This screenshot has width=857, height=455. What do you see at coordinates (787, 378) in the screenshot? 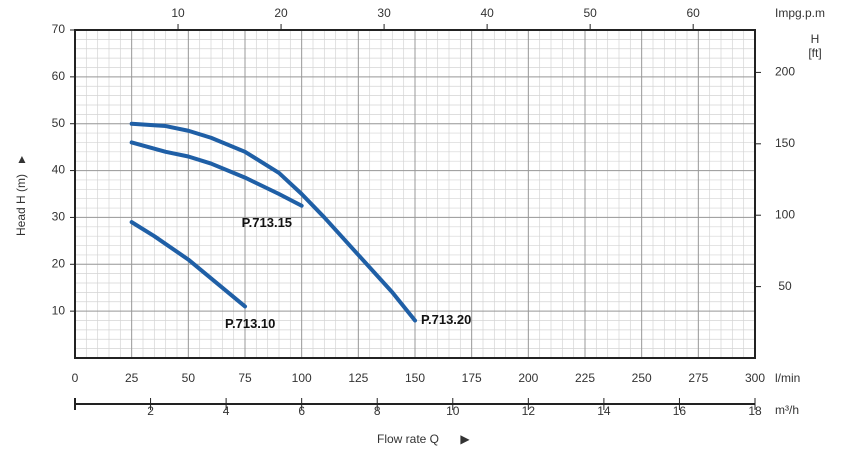
I see `x-unit: l/min` at bounding box center [787, 378].